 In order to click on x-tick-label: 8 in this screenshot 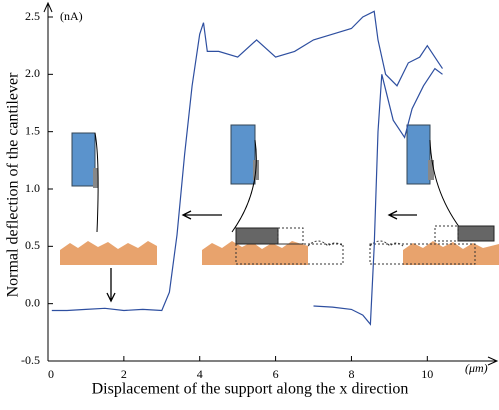, I will do `click(351, 374)`.